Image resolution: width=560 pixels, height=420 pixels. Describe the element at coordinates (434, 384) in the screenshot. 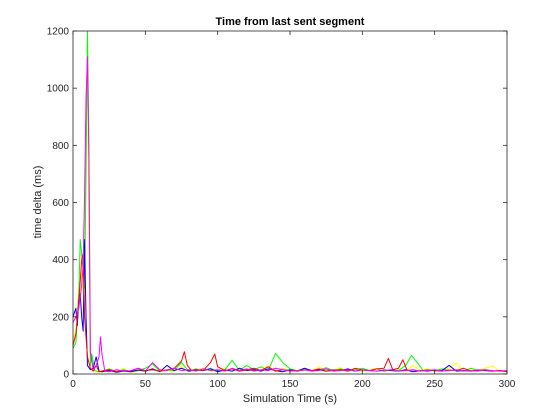

I see `x-tick-label: 250` at that location.